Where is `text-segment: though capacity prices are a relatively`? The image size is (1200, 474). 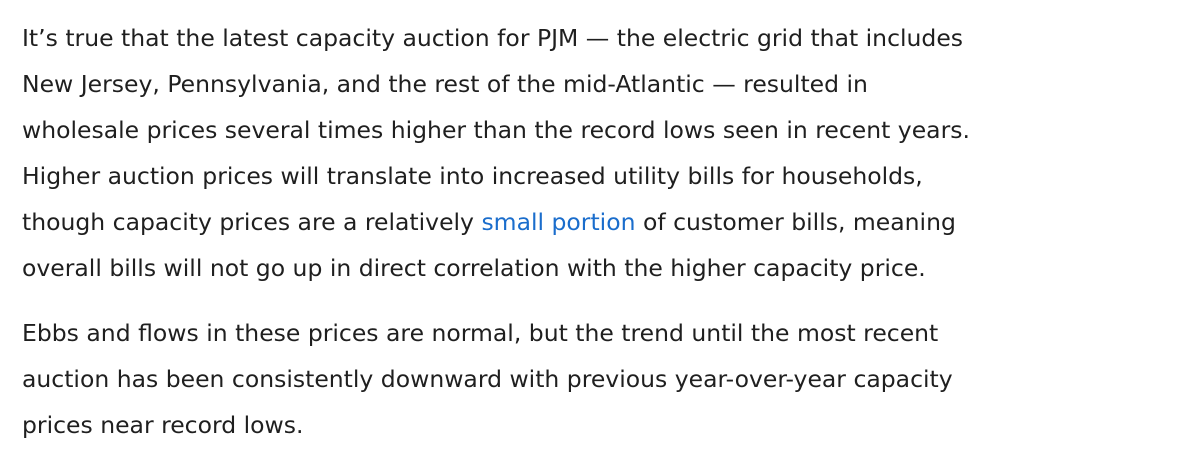 text-segment: though capacity prices are a relatively is located at coordinates (252, 222).